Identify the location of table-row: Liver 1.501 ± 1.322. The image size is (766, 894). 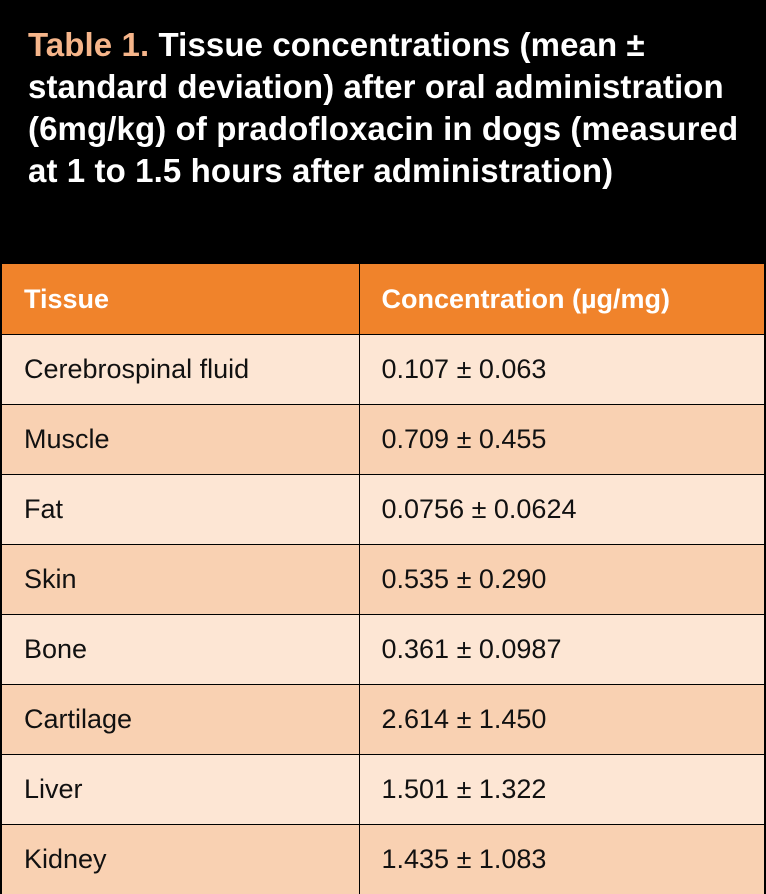
(383, 789).